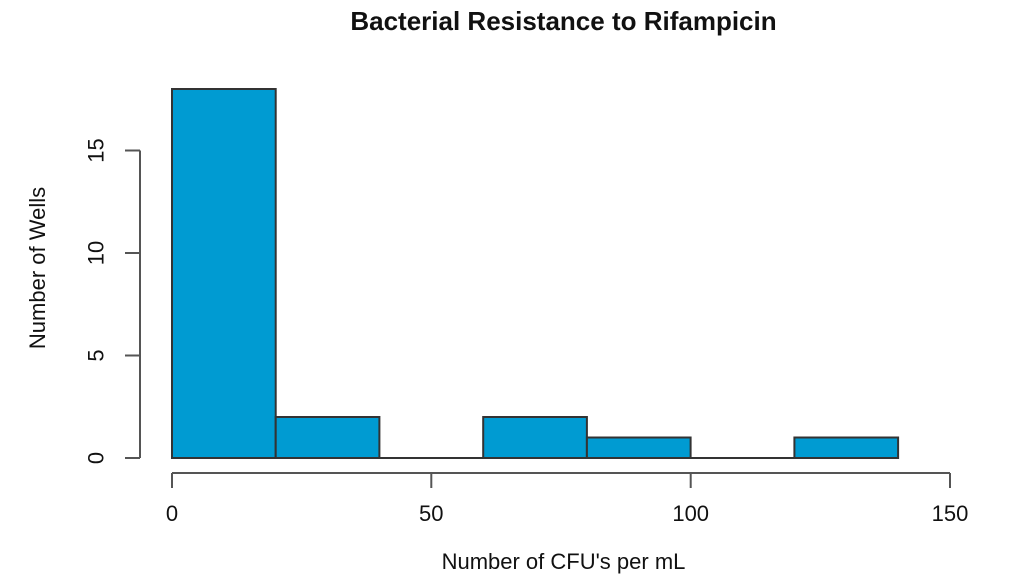  I want to click on x-axis-label: Number of CFU's per mL, so click(563, 561).